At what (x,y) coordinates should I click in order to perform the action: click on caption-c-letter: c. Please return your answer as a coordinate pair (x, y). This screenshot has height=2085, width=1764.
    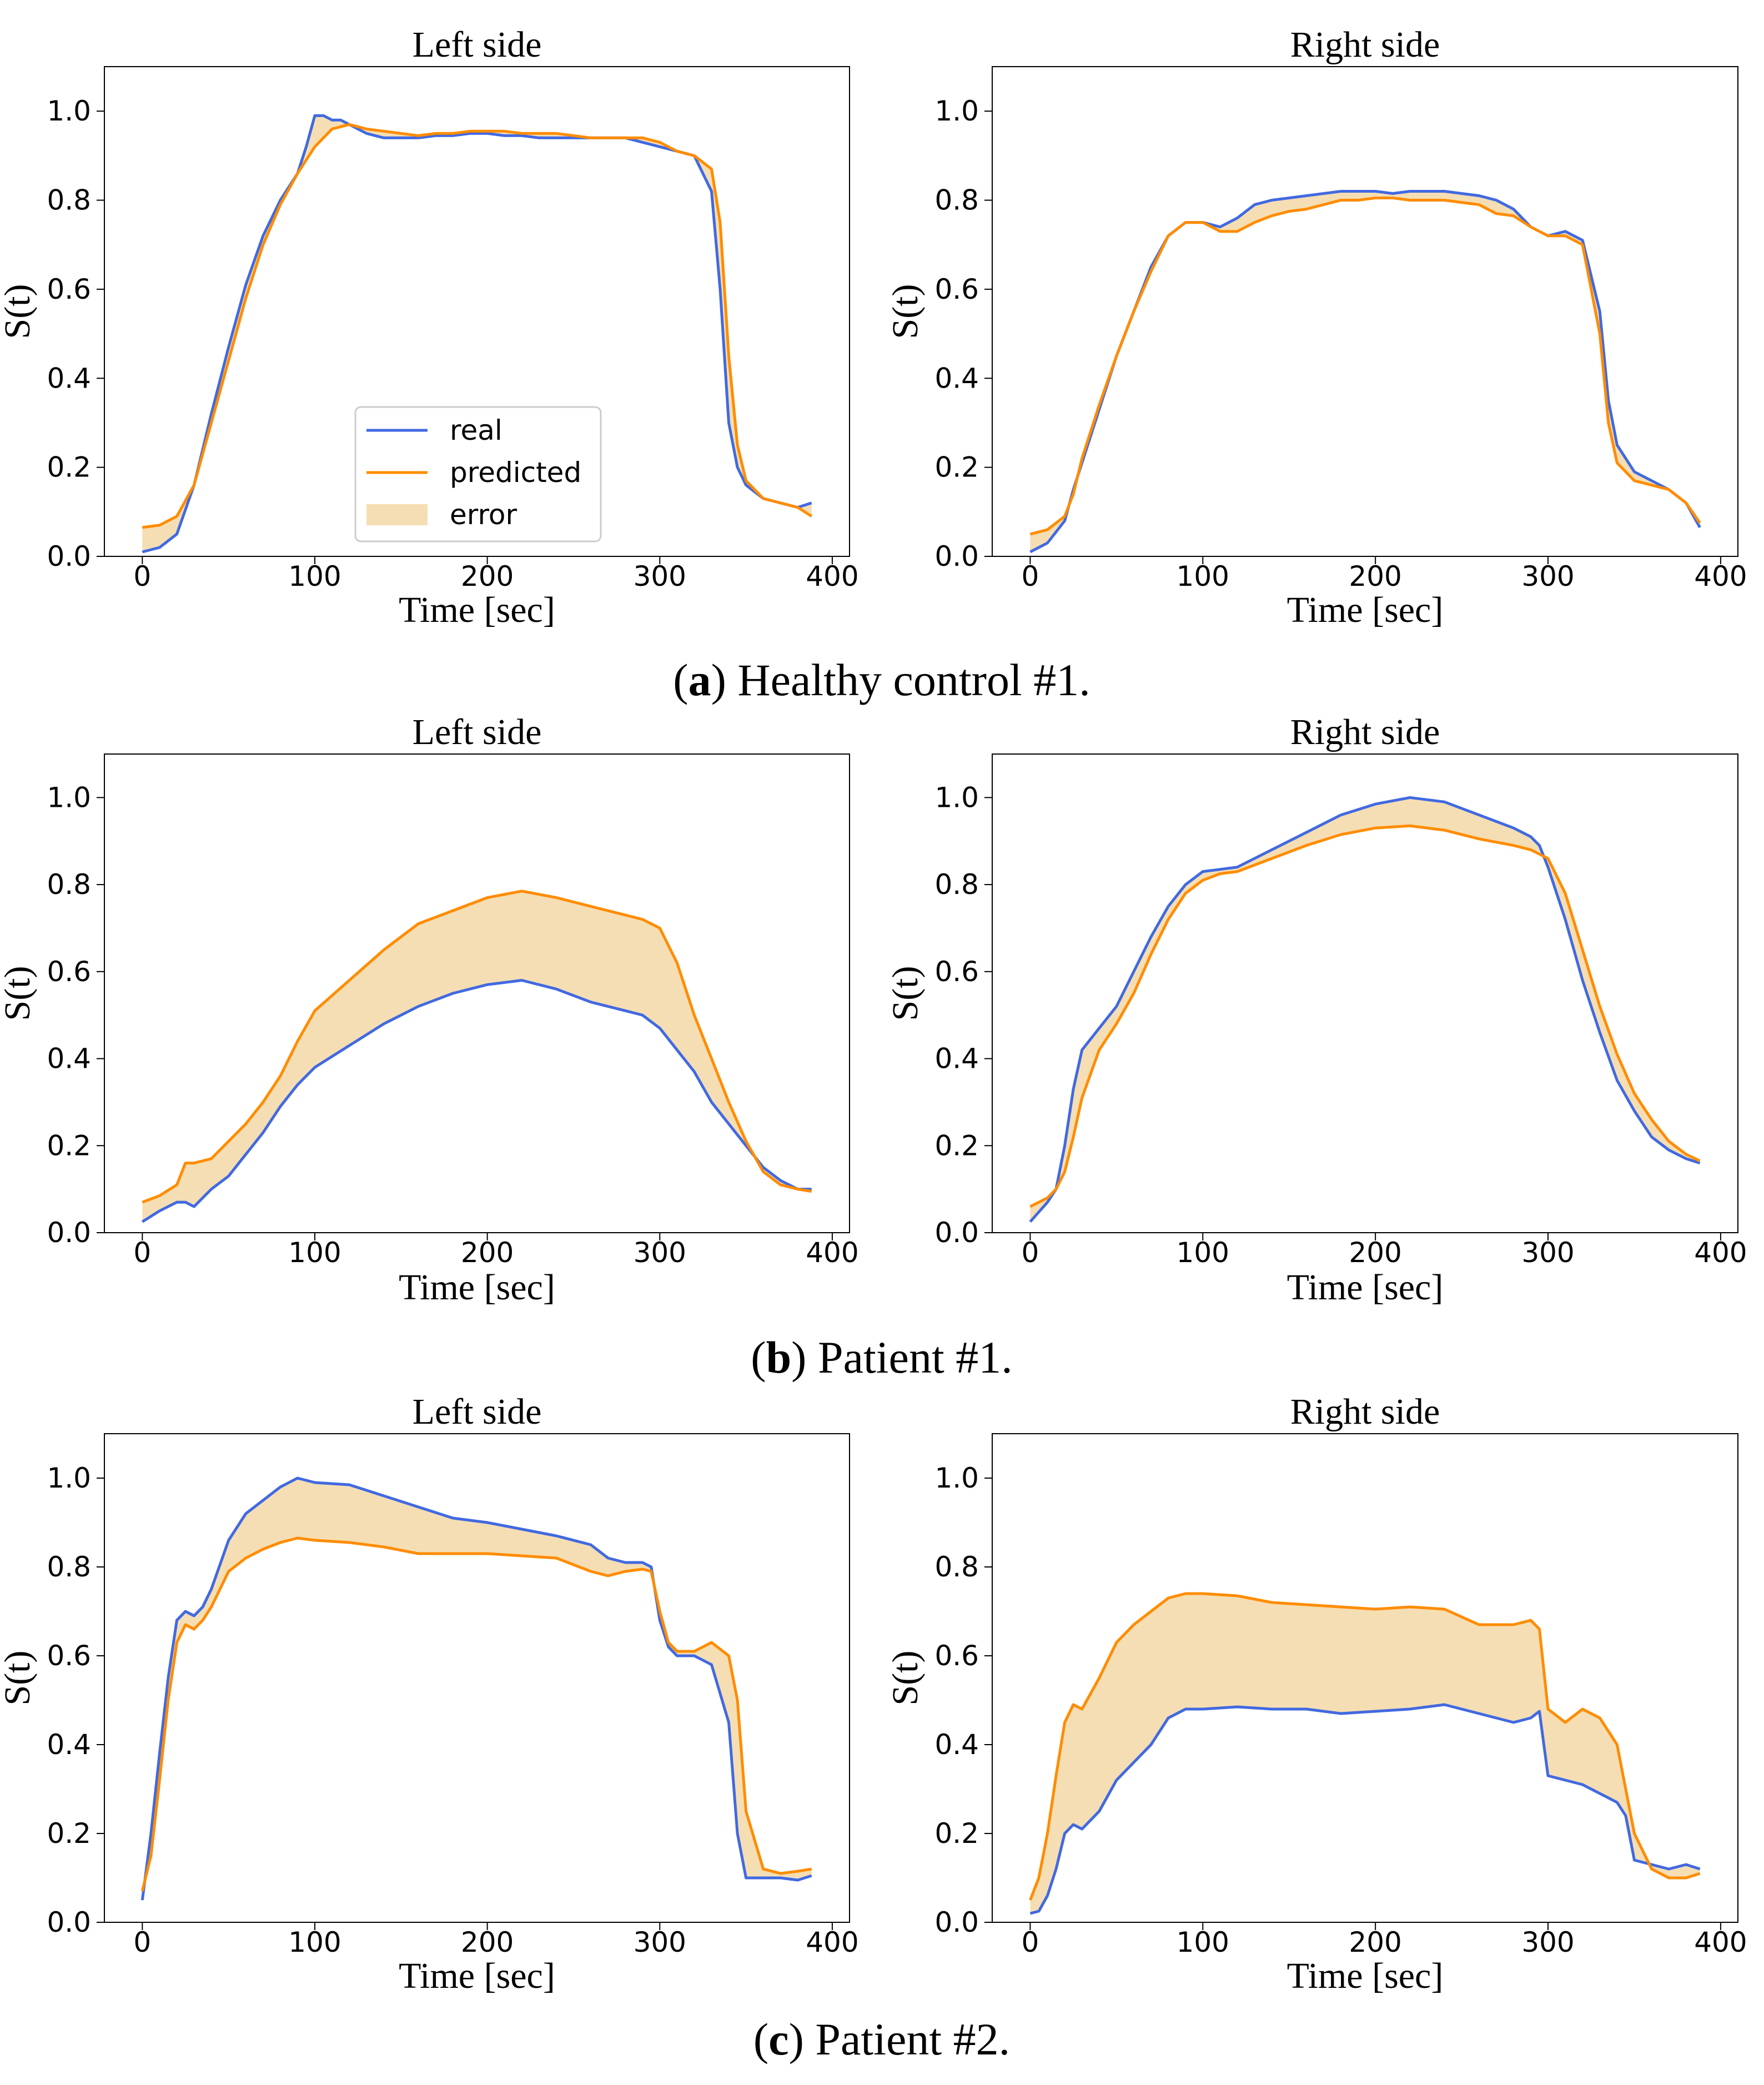
    Looking at the image, I should click on (778, 2039).